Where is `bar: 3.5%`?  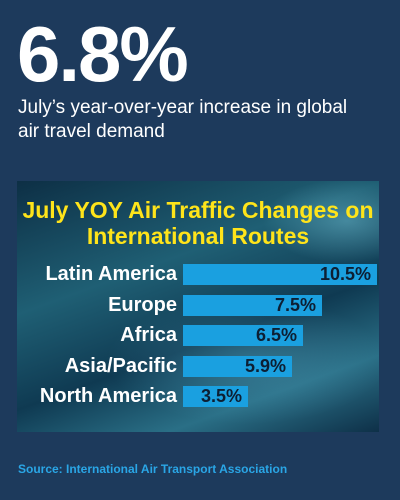
bar: 3.5% is located at coordinates (215, 396).